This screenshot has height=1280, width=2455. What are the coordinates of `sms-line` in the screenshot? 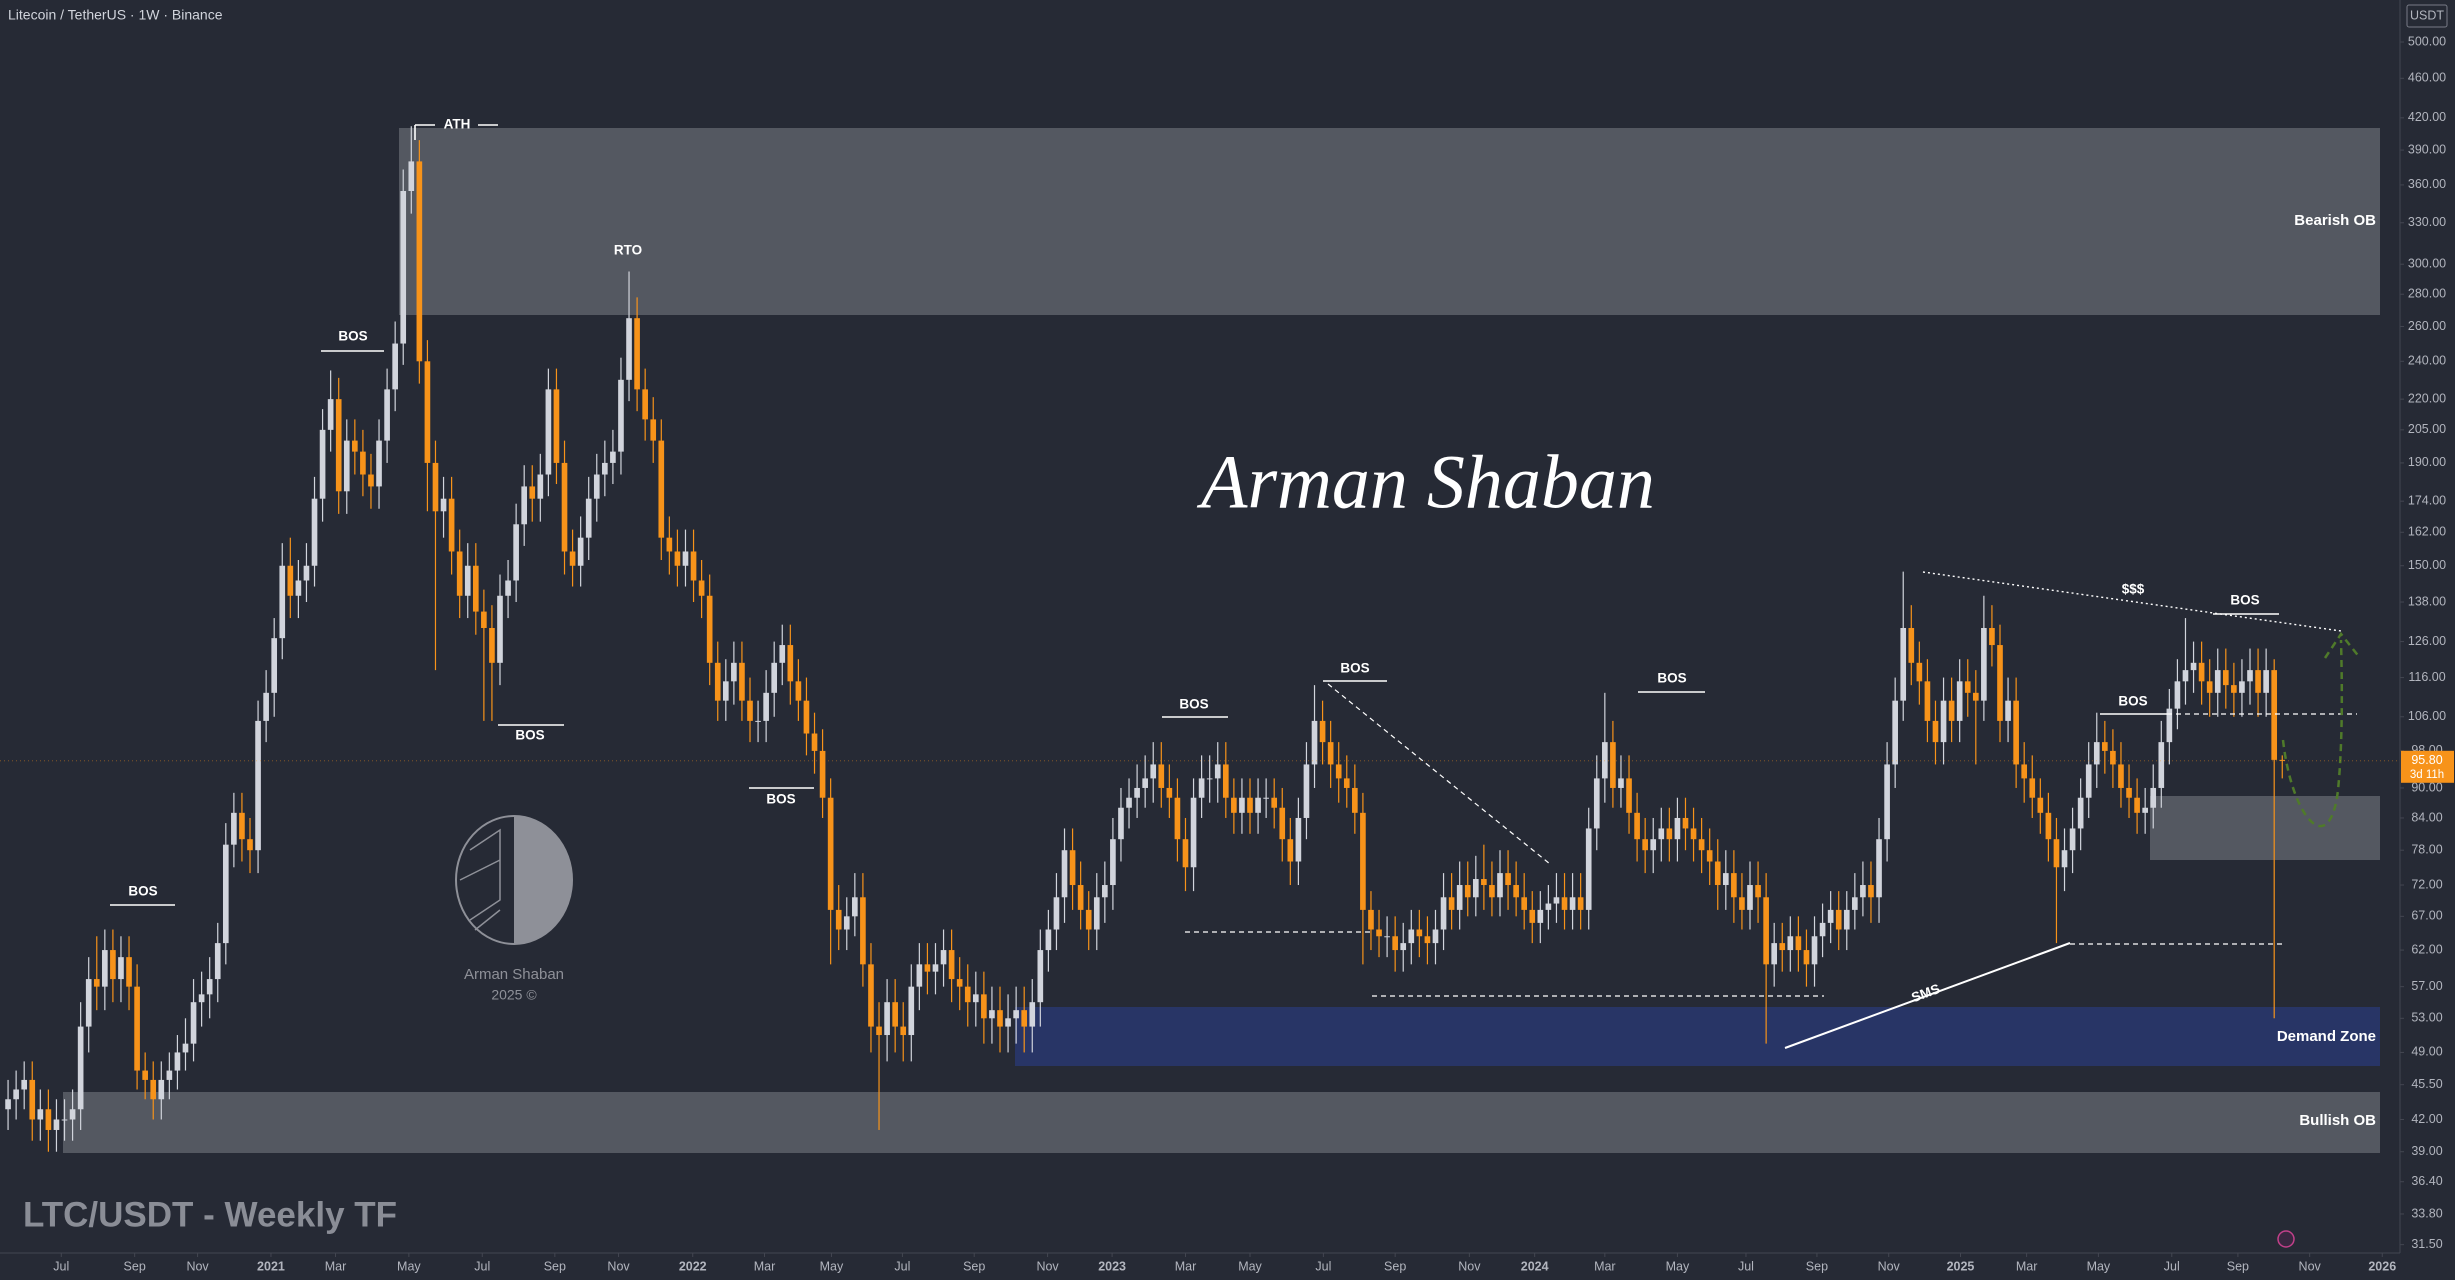 It's located at (1927, 995).